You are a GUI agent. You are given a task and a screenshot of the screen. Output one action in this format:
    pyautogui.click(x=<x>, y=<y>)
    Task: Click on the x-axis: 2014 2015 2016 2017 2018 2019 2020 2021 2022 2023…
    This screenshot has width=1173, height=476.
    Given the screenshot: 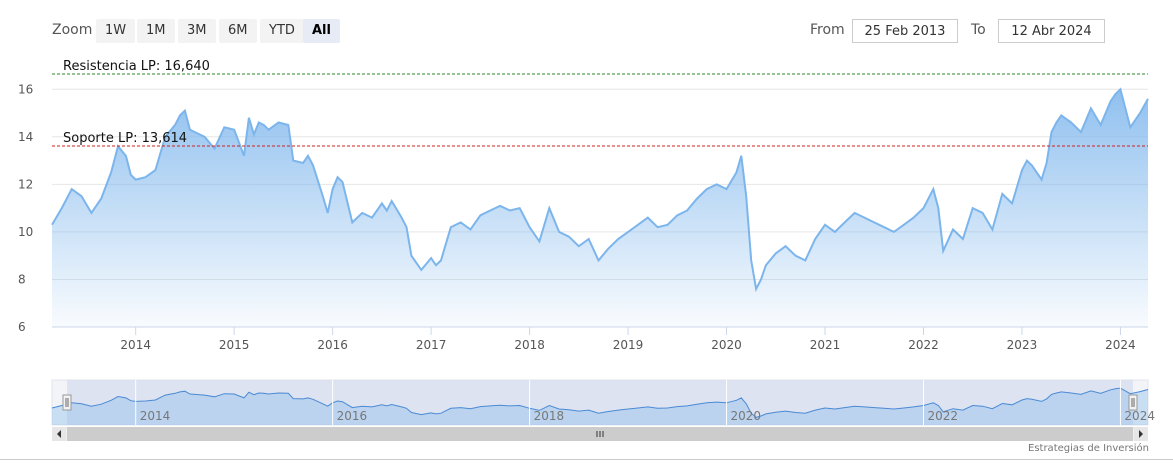 What is the action you would take?
    pyautogui.click(x=600, y=339)
    